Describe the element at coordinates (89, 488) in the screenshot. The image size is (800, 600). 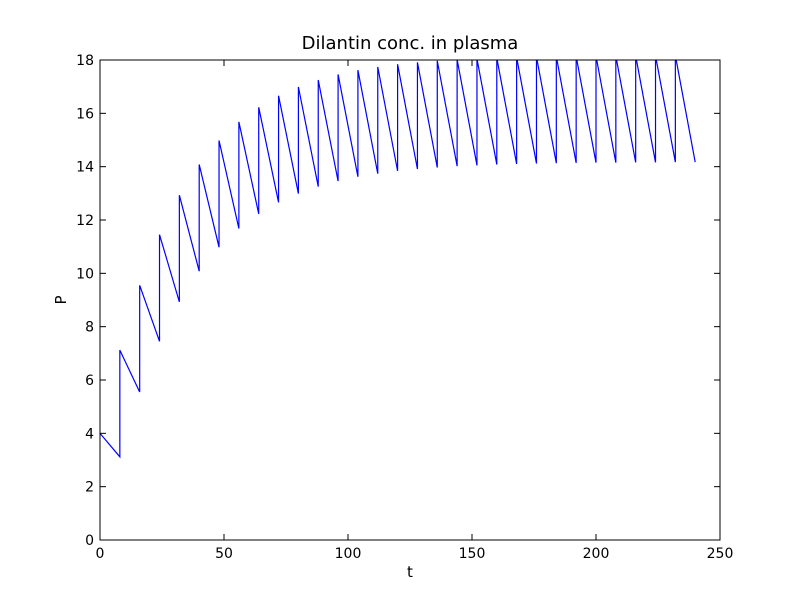
I see `y-tick-label: 2` at that location.